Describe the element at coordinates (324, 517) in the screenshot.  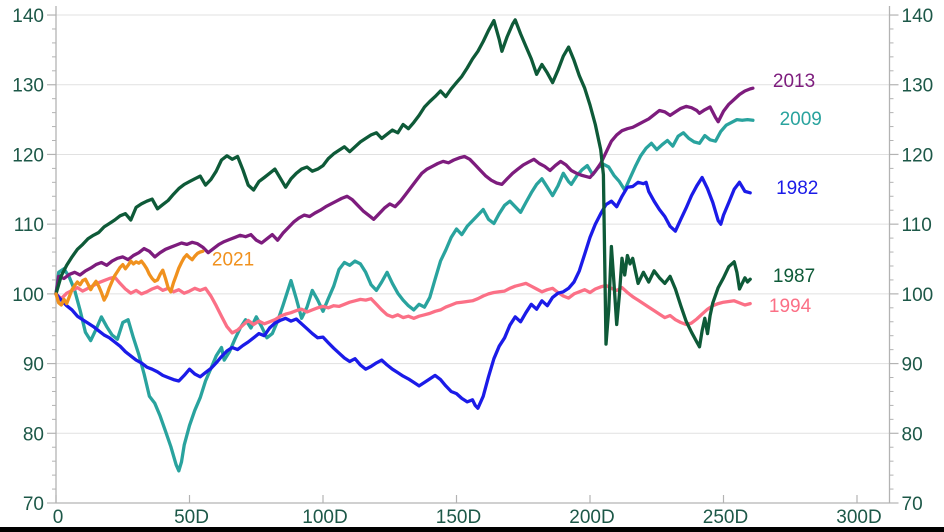
I see `x-axis-label-100D: 100D` at that location.